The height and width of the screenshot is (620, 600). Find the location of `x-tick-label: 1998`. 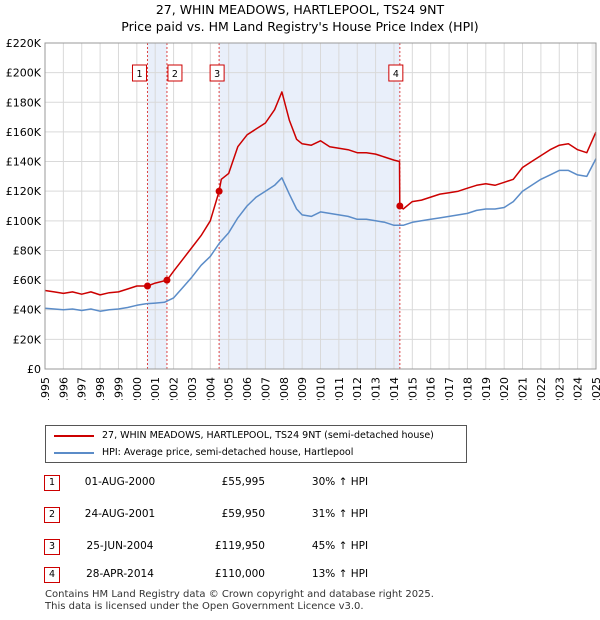

x-tick-label: 1998 is located at coordinates (100, 388).